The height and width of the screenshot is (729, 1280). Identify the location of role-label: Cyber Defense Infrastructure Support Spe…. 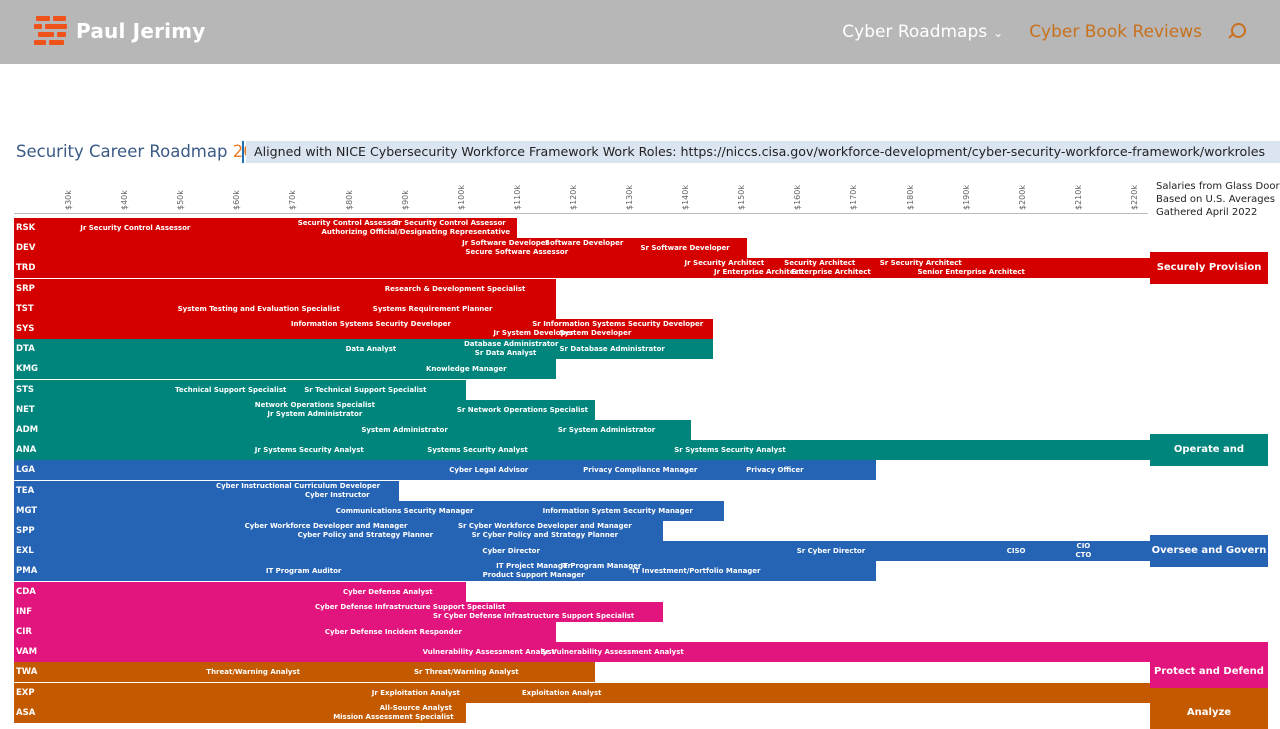
(410, 606).